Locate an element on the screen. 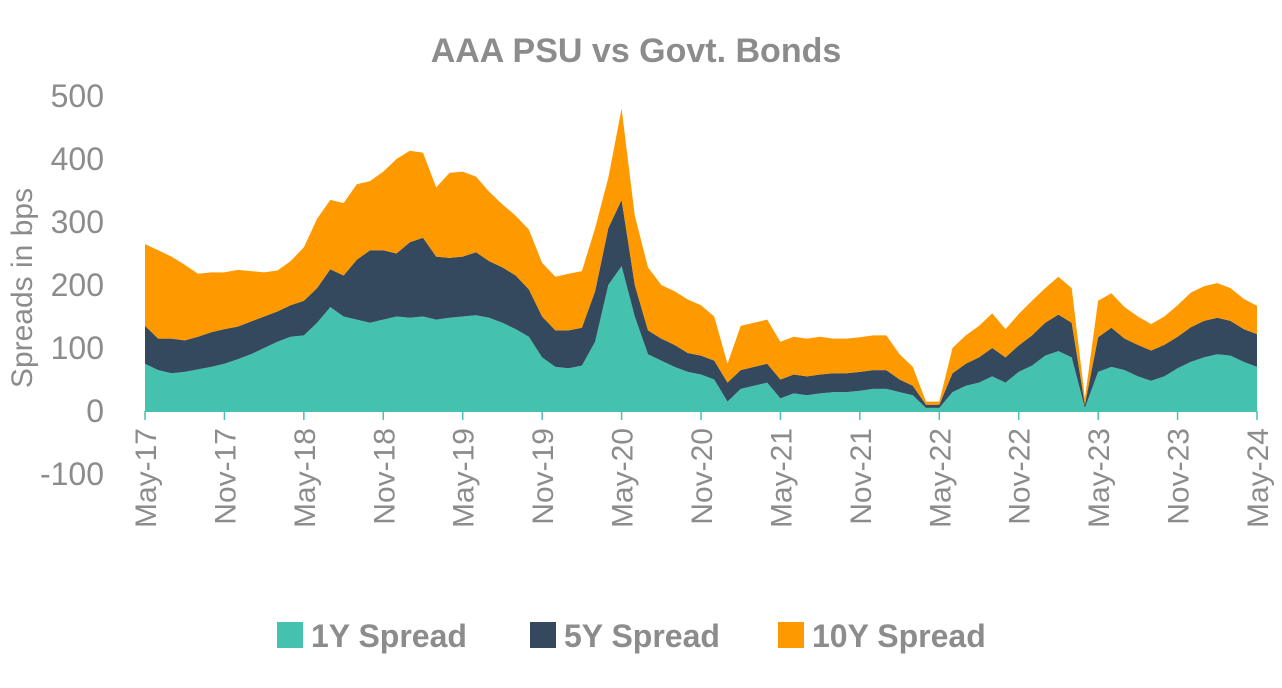 This screenshot has width=1282, height=688. x-tick-label: May-19 is located at coordinates (464, 478).